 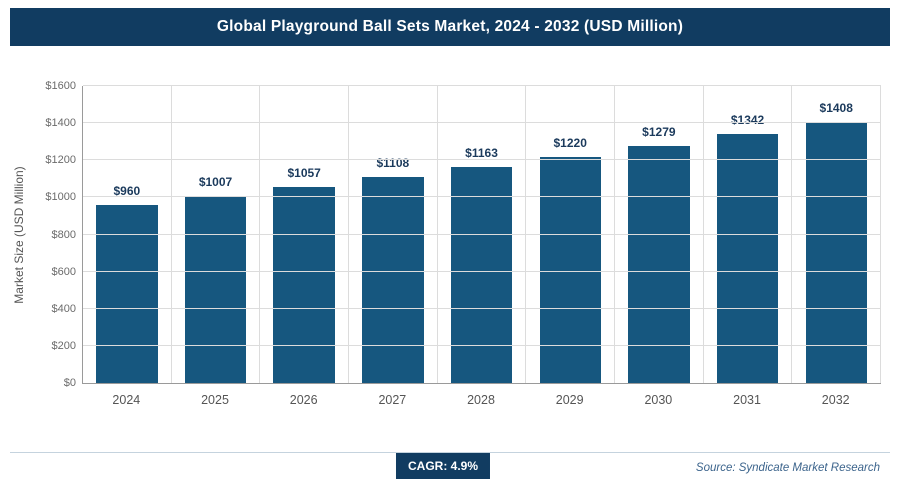 What do you see at coordinates (38, 234) in the screenshot?
I see `y-axis-tick-labels: $0 $200 $400 $600 $800 $1000 $1200 $1400 $1600` at bounding box center [38, 234].